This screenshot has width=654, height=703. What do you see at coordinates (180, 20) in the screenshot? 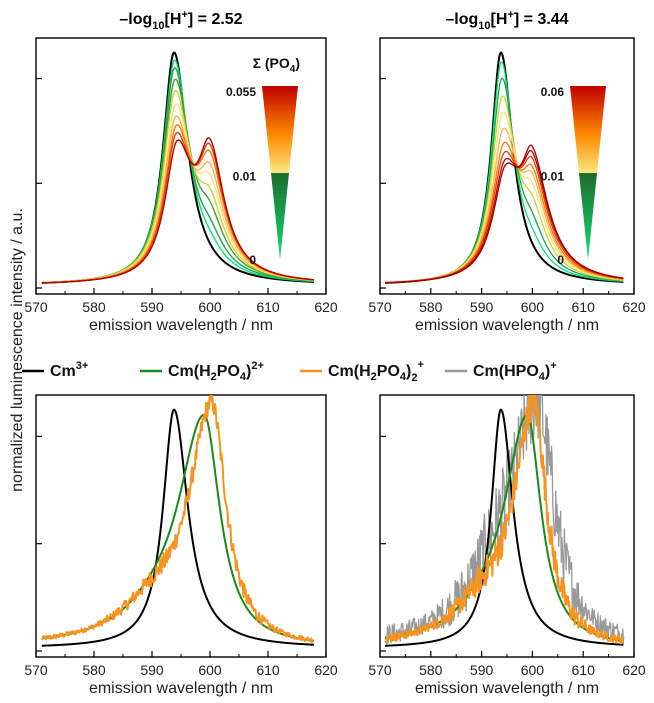
I see `chart-title: –log10[H+] = 2.52` at bounding box center [180, 20].